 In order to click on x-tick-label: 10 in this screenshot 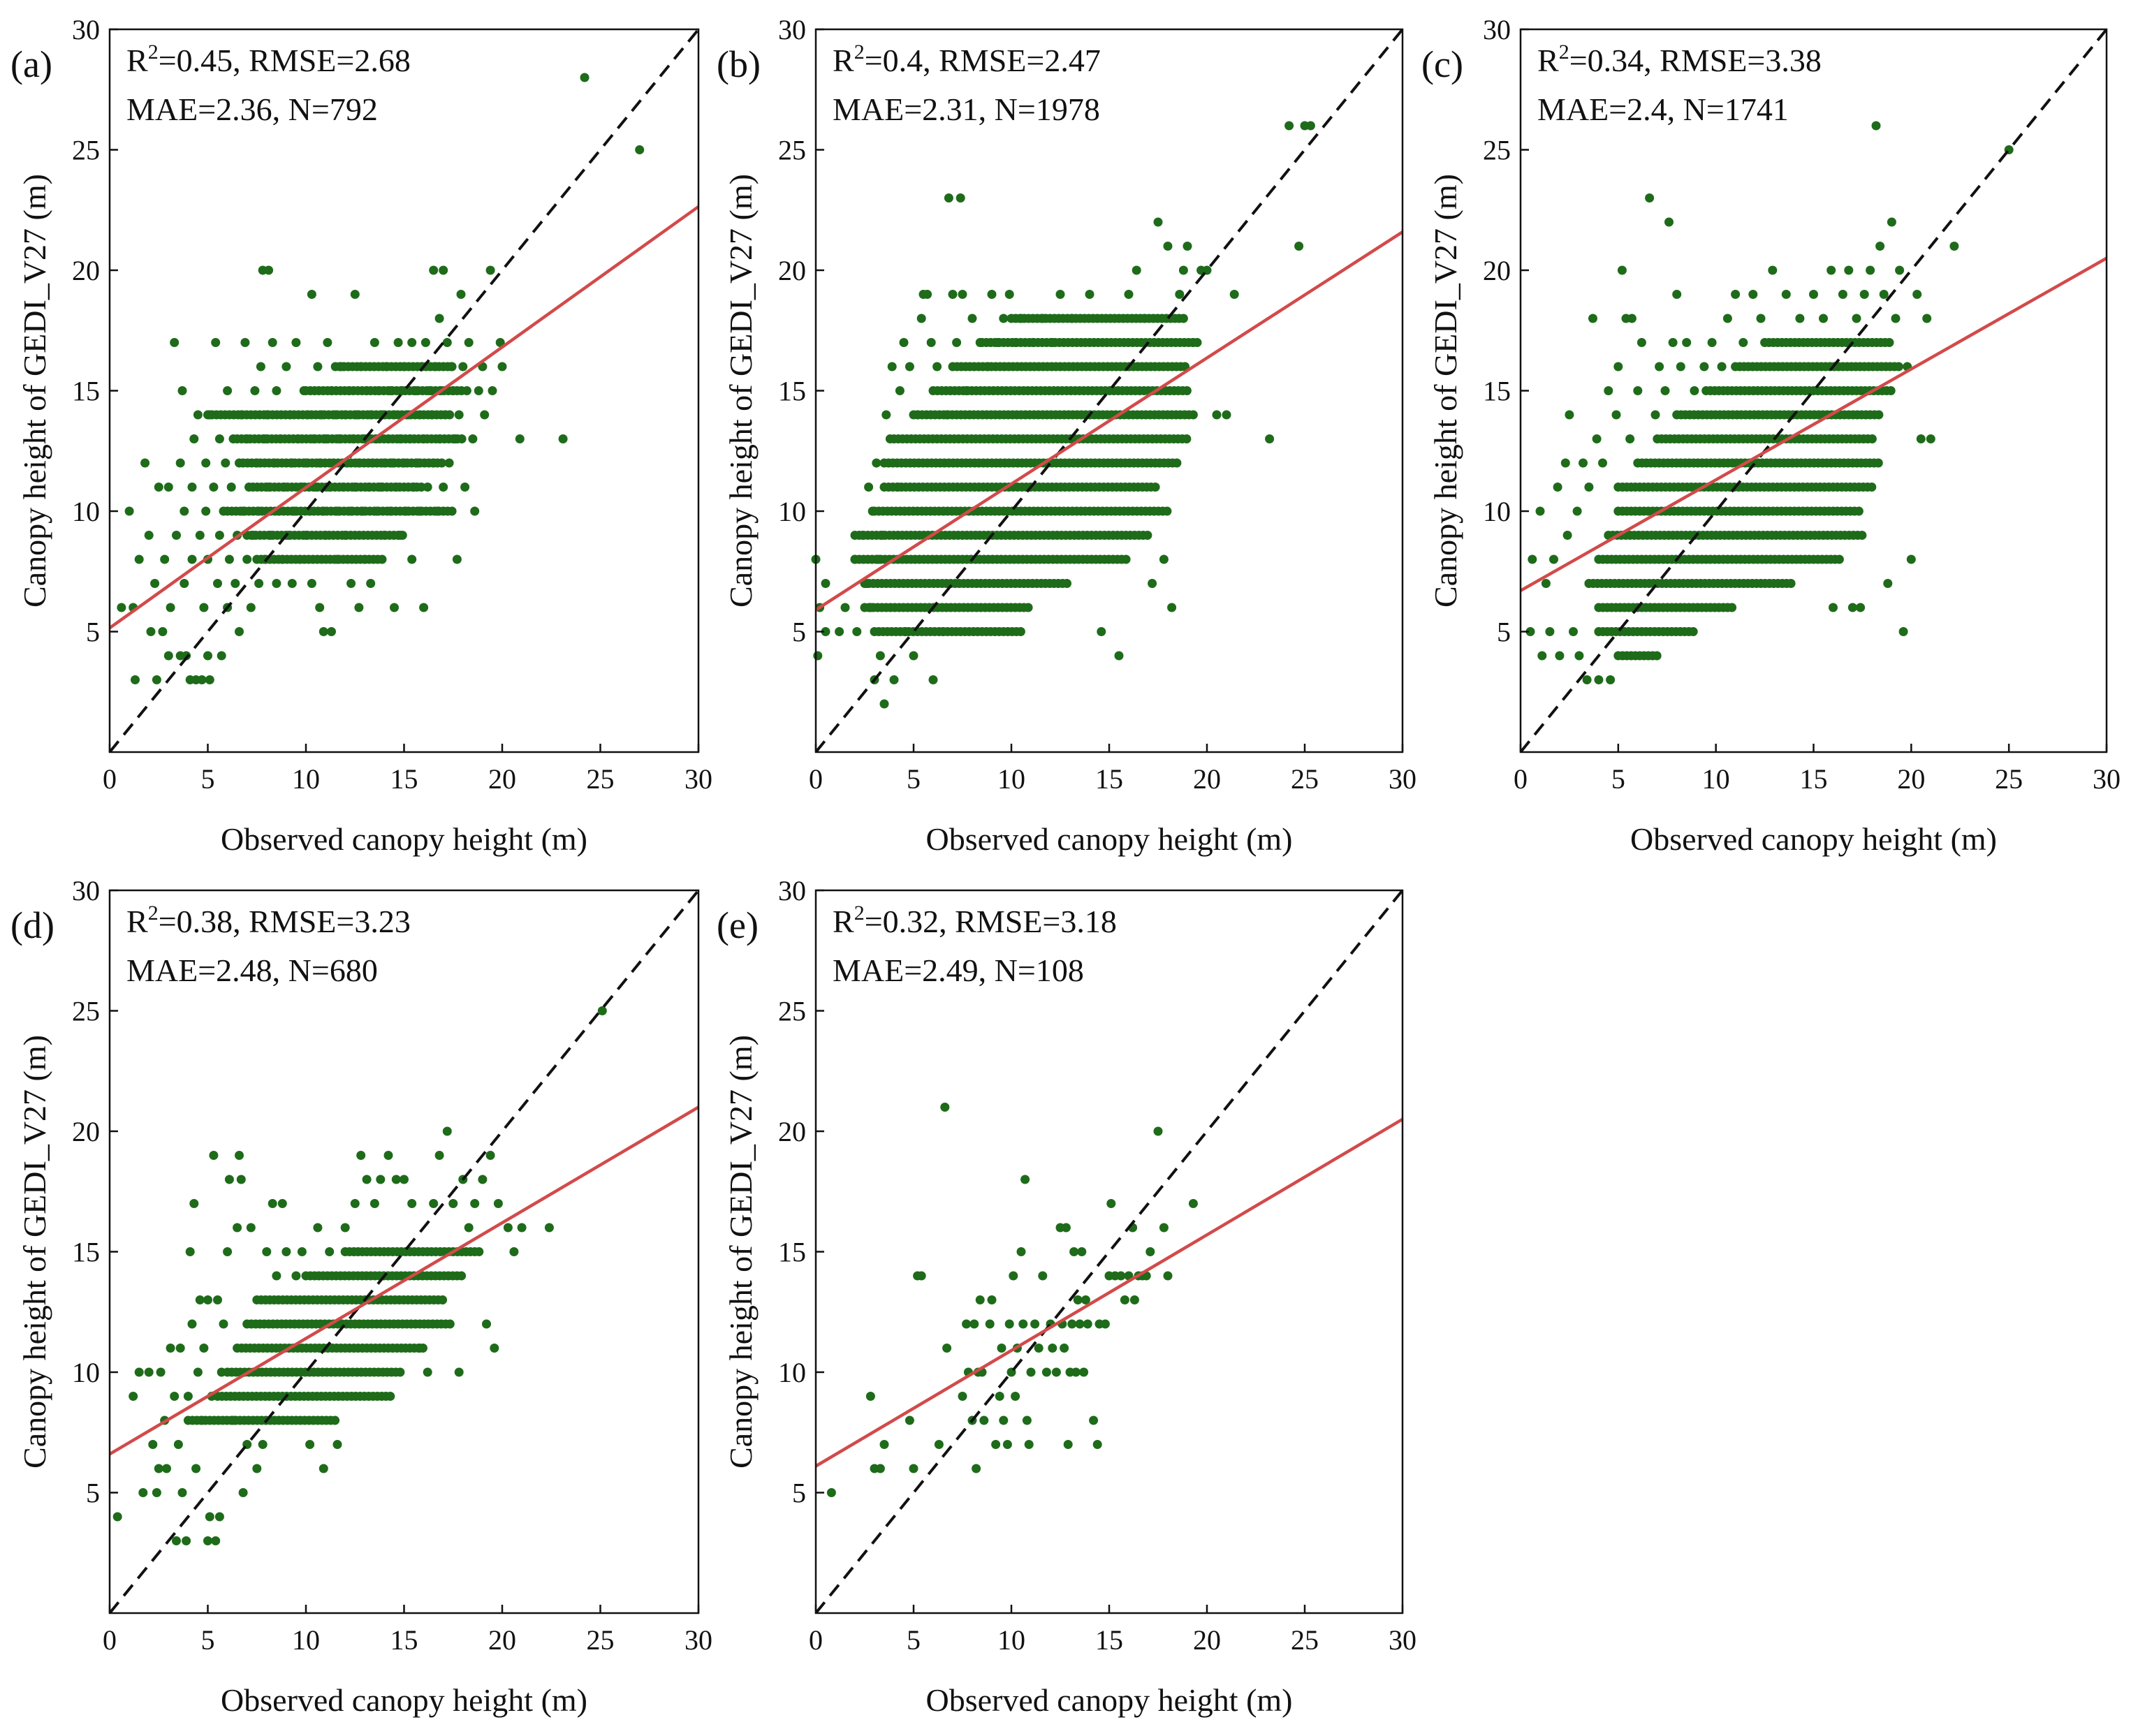, I will do `click(306, 1640)`.